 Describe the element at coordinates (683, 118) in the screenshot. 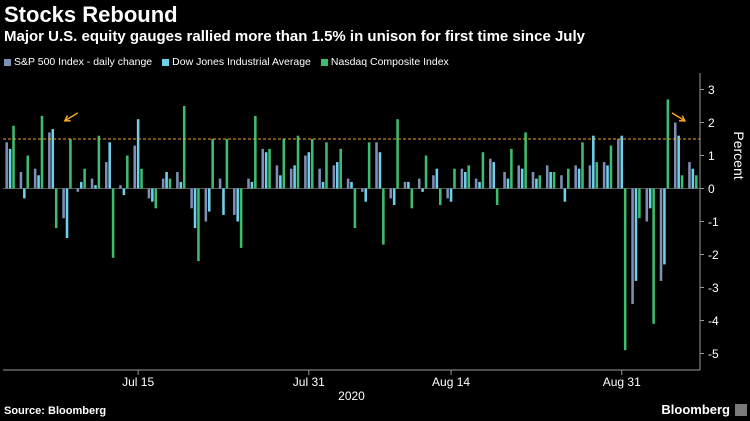

I see `annotation-arrow-head` at that location.